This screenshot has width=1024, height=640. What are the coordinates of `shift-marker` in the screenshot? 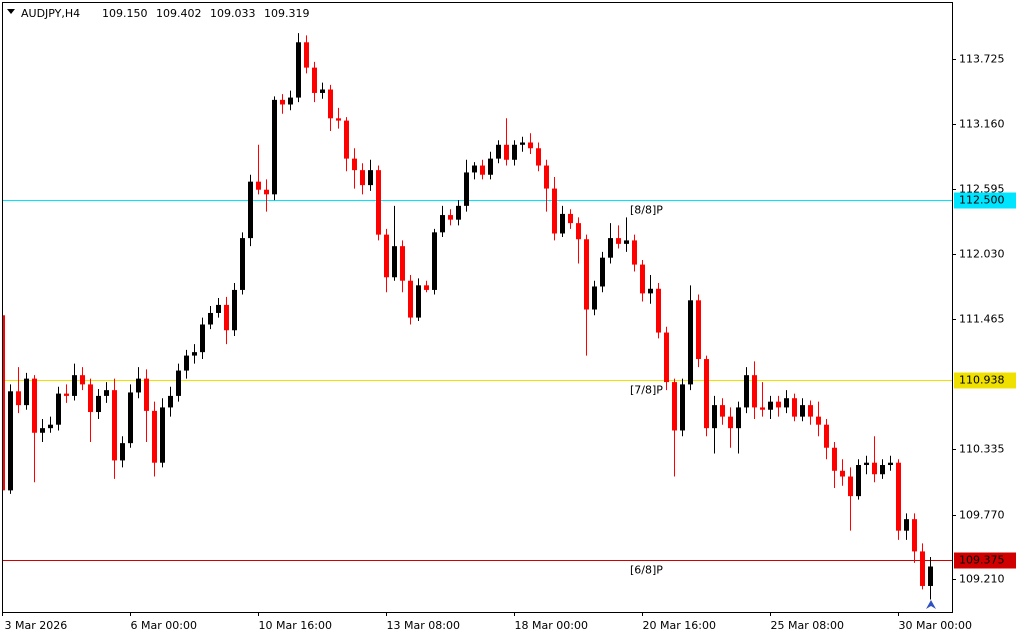 It's located at (931, 604).